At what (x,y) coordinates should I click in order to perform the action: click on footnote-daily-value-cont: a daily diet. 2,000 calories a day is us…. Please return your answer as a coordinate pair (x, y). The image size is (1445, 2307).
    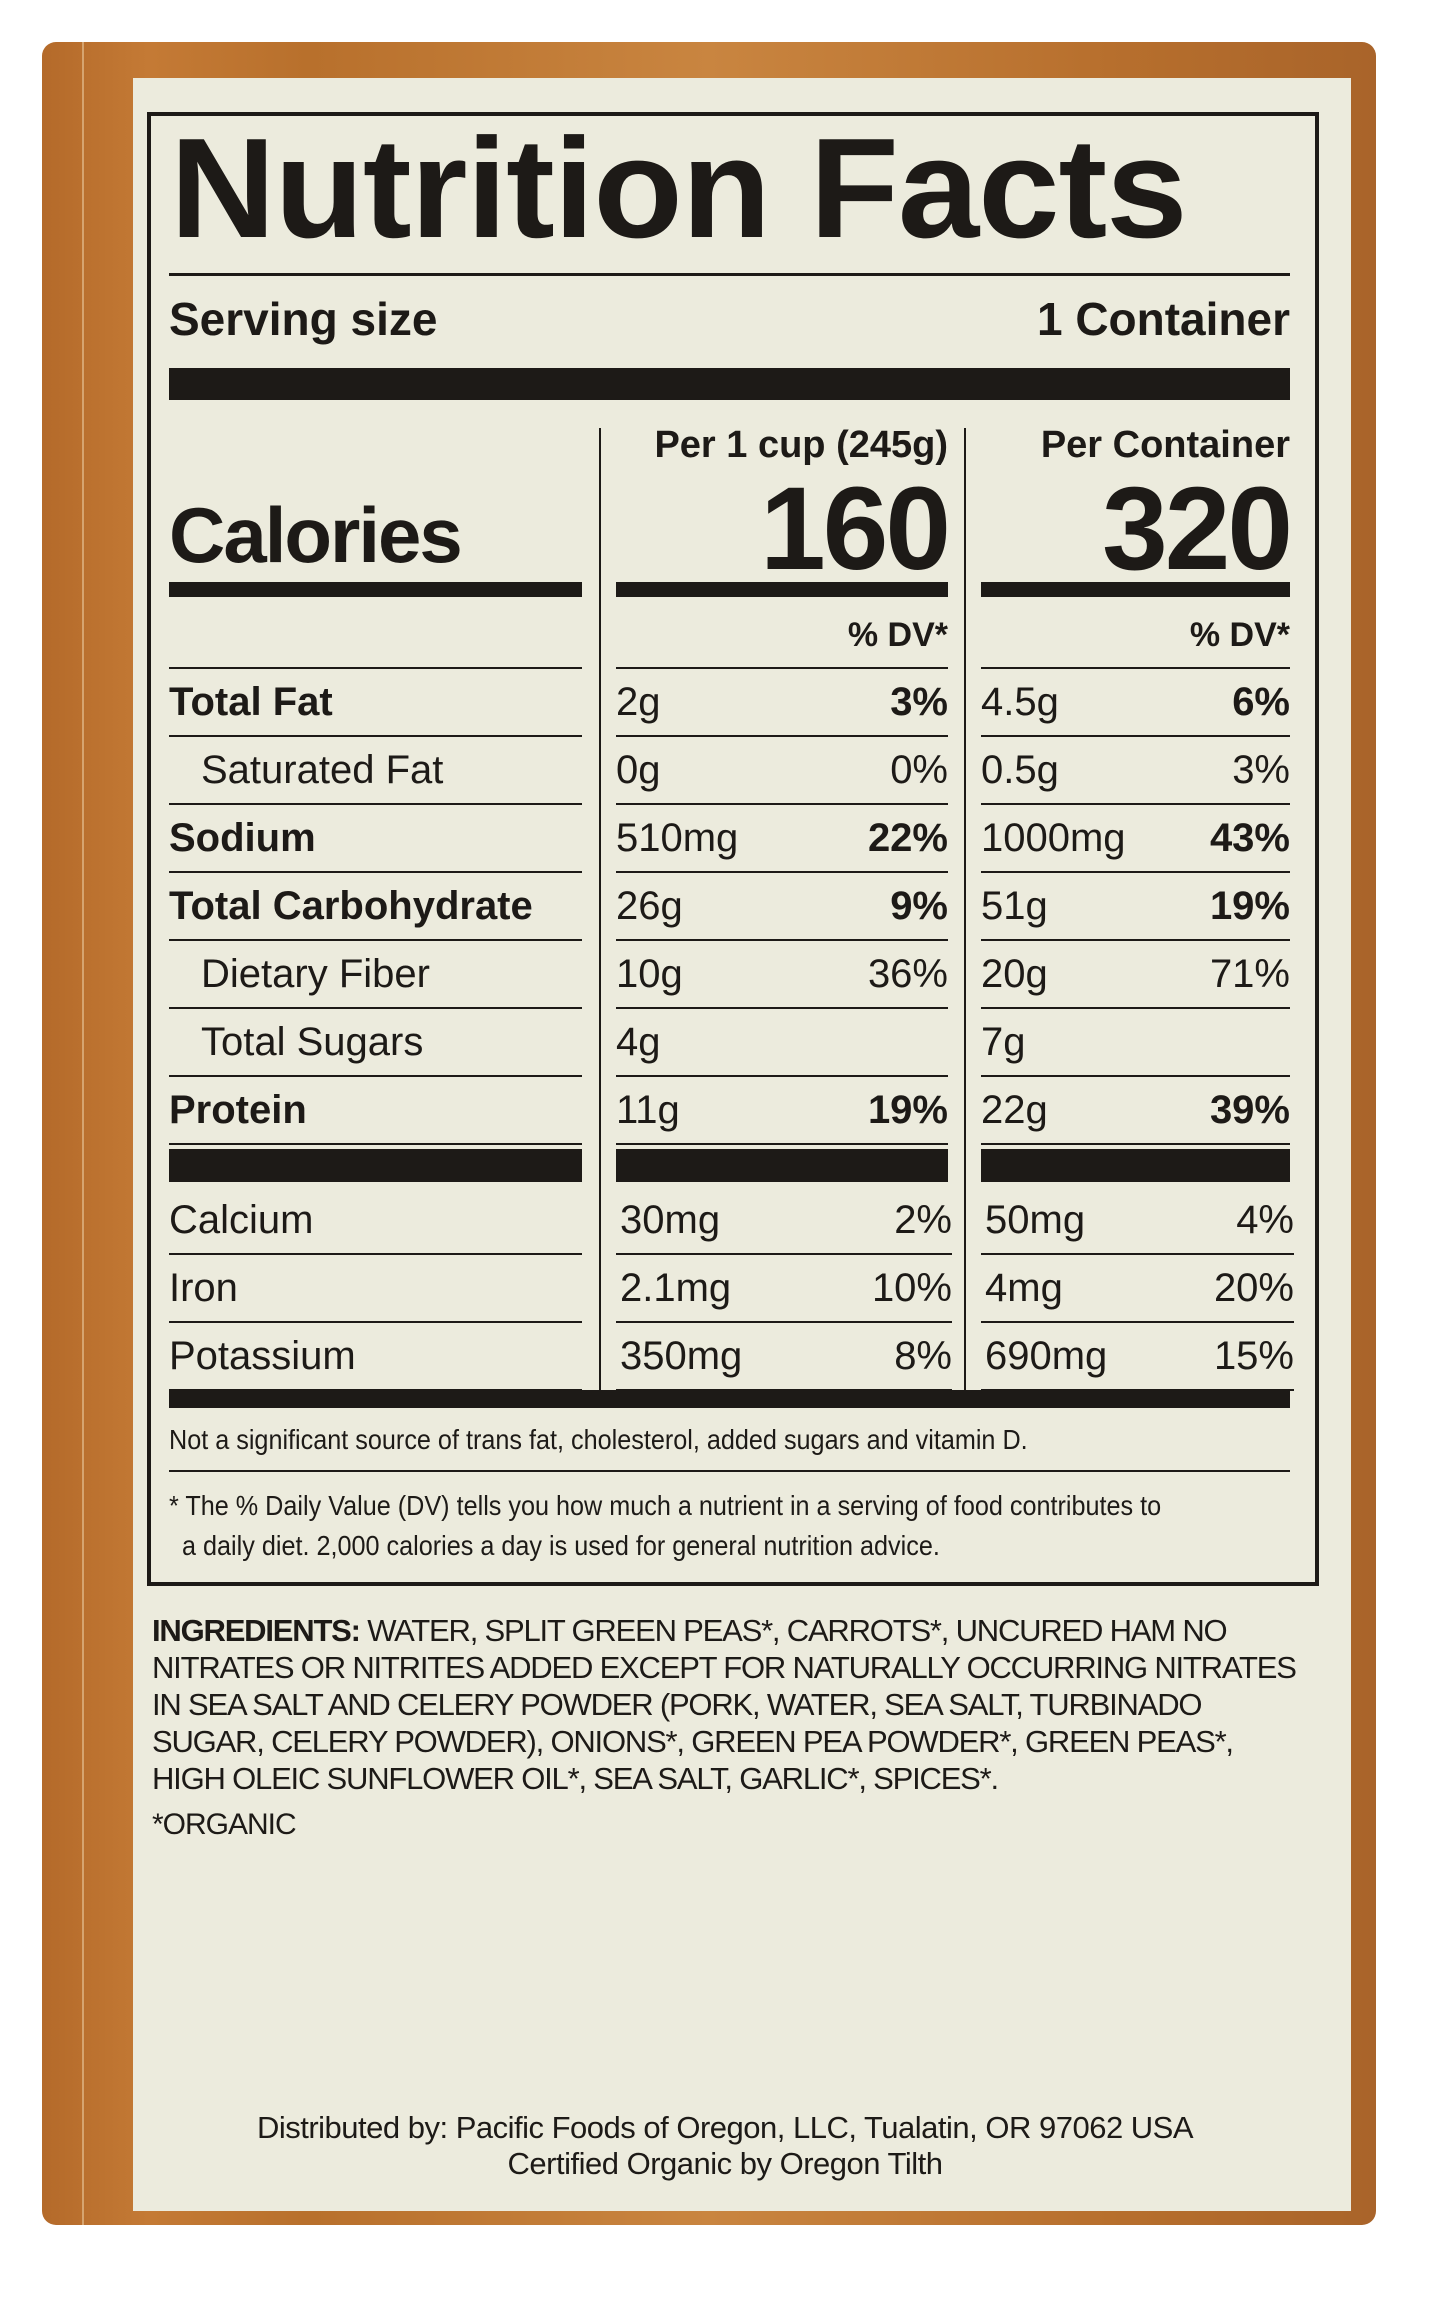
    Looking at the image, I should click on (561, 1545).